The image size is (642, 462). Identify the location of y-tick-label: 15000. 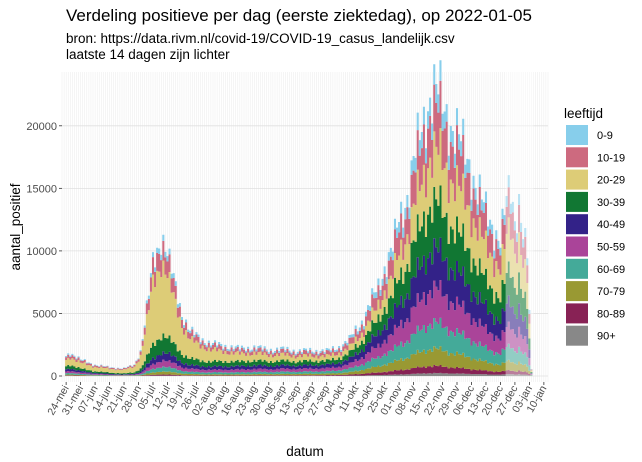
(41, 189).